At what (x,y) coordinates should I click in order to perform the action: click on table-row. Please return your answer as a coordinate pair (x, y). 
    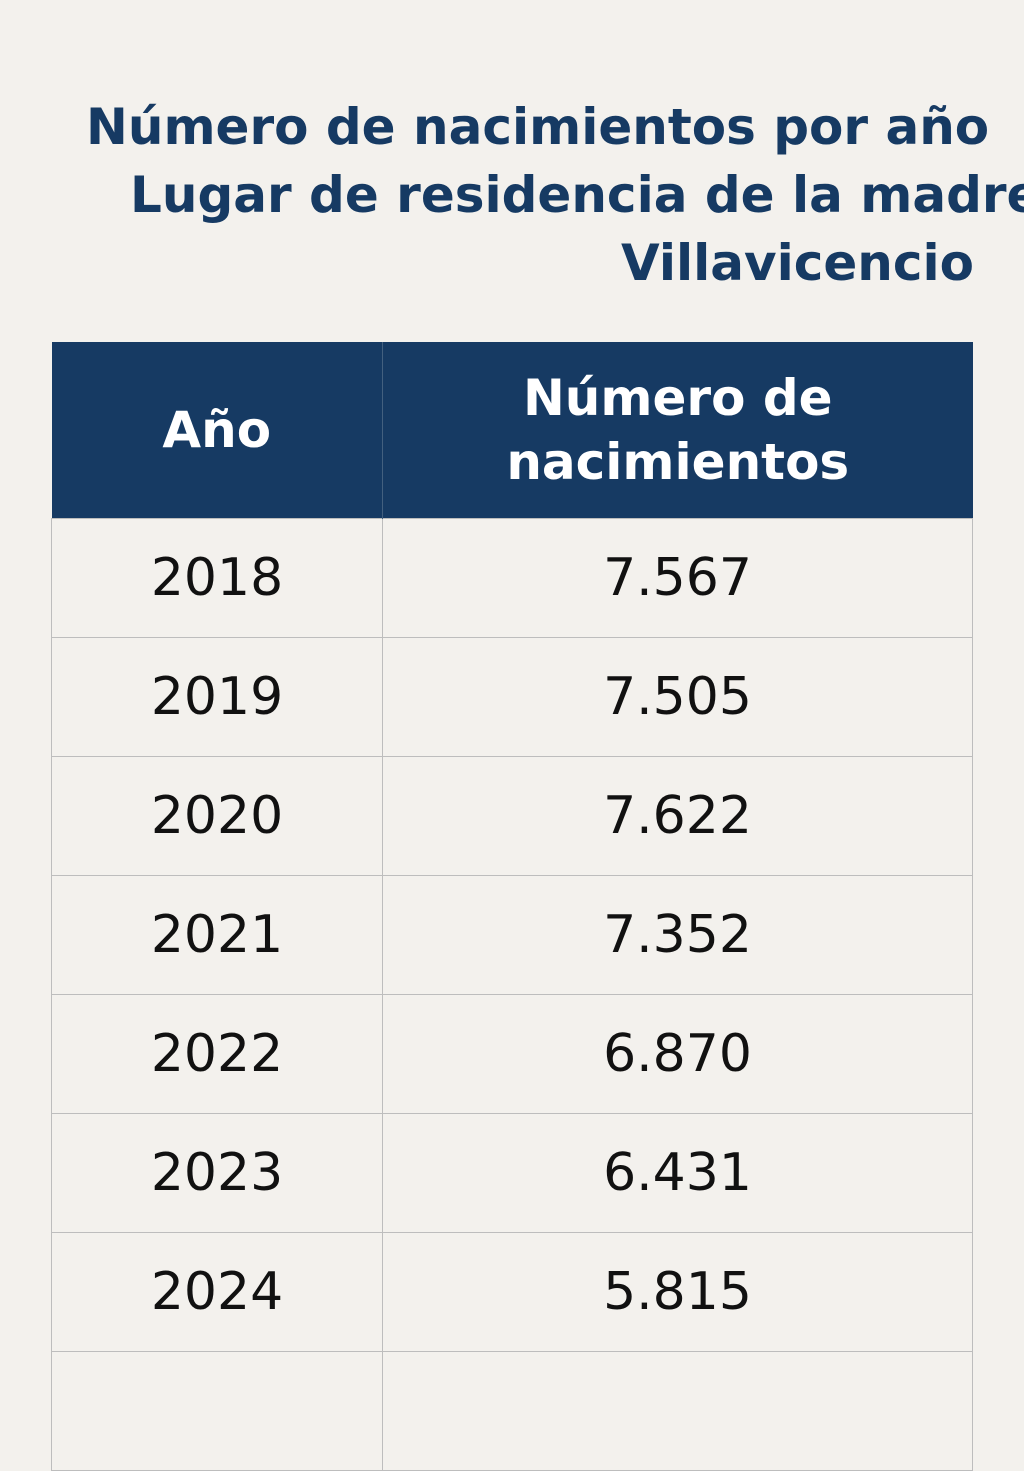
    Looking at the image, I should click on (512, 1411).